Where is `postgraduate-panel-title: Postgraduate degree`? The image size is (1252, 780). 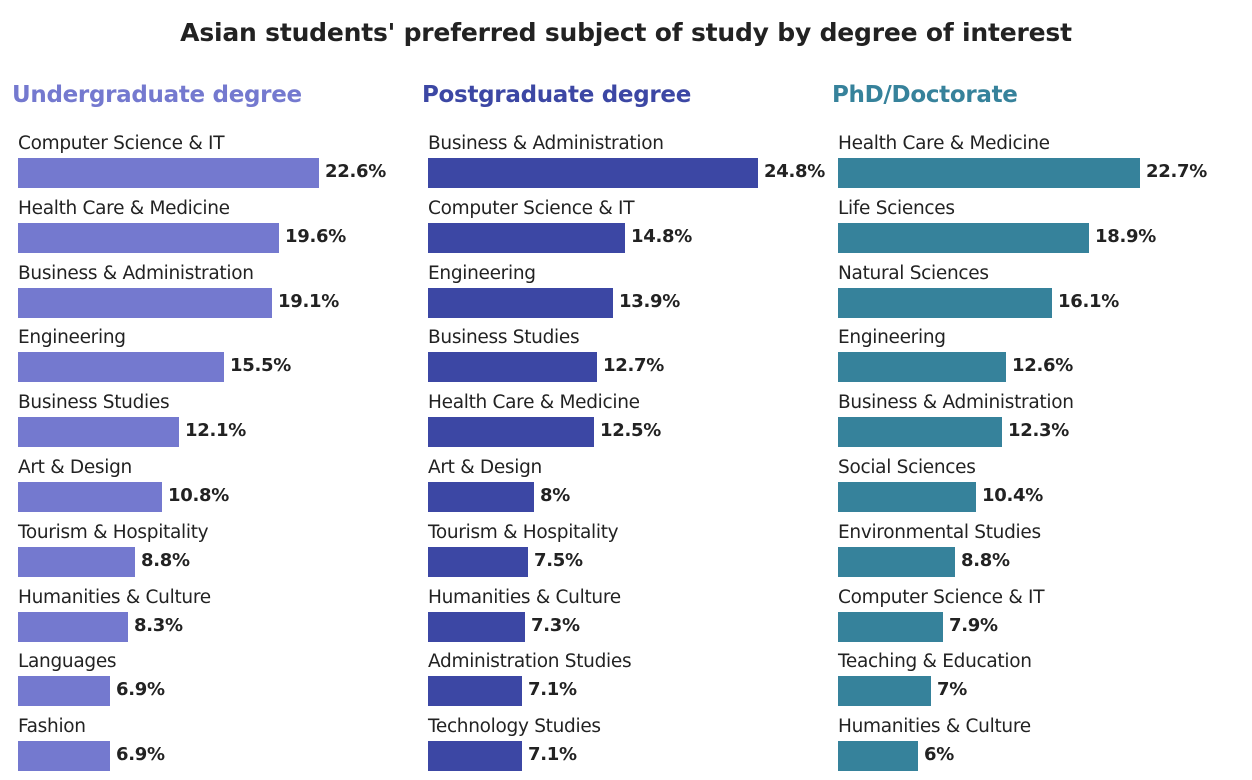
postgraduate-panel-title: Postgraduate degree is located at coordinates (556, 95).